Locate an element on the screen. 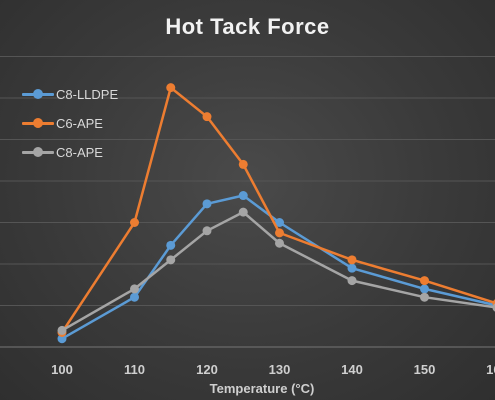  legend-item-c6-ape: C6-APE is located at coordinates (62, 123).